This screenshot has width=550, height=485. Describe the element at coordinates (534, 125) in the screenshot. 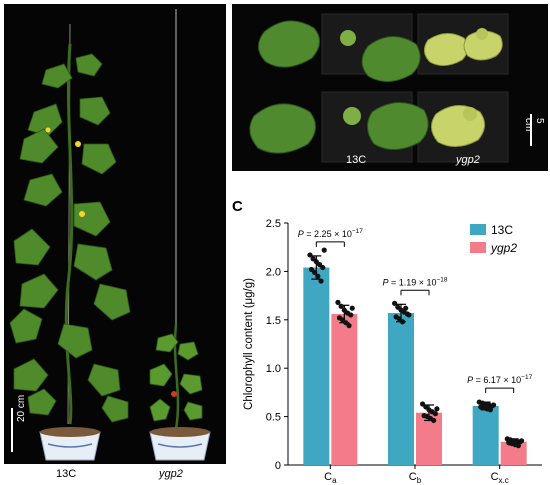

I see `scale-bar-b-label: 5 cm` at that location.